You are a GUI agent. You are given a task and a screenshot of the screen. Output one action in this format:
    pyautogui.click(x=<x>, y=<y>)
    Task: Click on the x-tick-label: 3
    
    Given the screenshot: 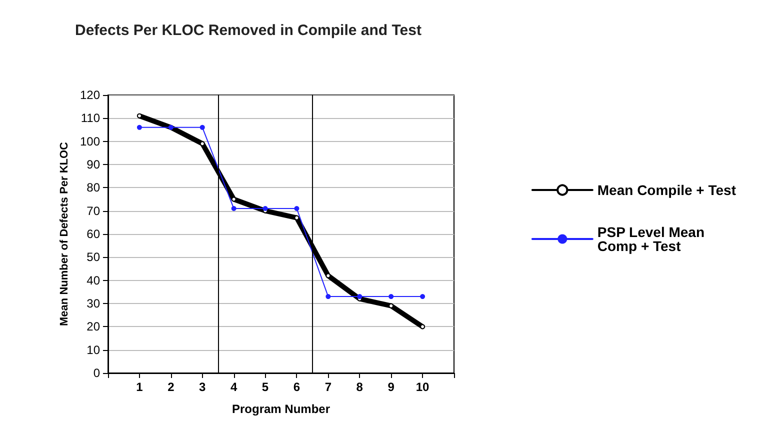 What is the action you would take?
    pyautogui.click(x=202, y=387)
    